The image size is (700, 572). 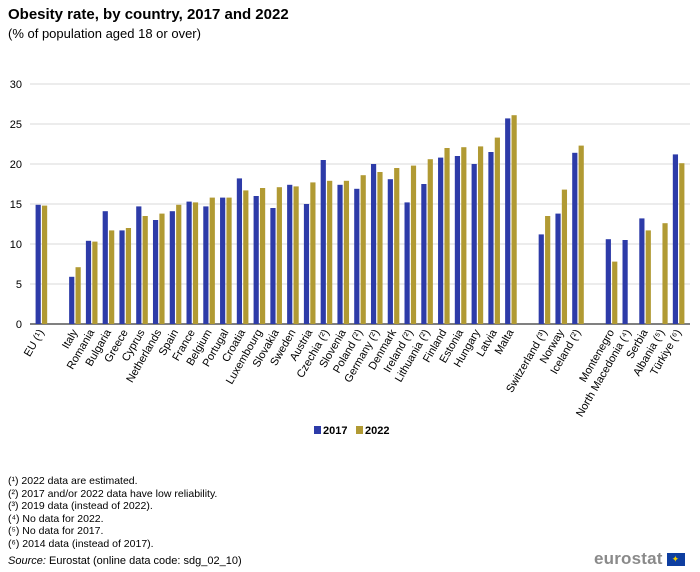 What do you see at coordinates (16, 85) in the screenshot?
I see `y-tick-label: 30` at bounding box center [16, 85].